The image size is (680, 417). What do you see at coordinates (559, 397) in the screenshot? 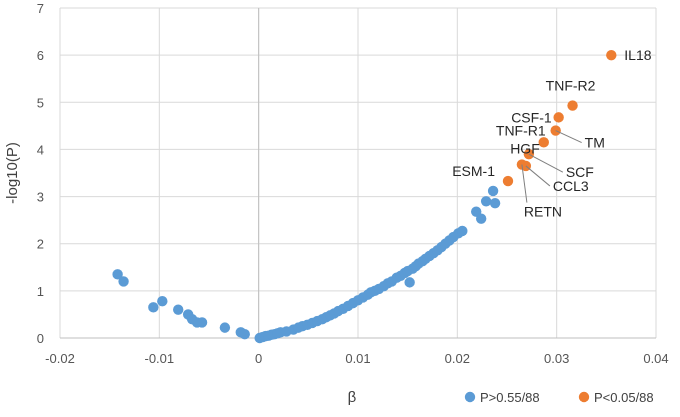
I see `legend: P>0.55/88 P<0.05/88` at bounding box center [559, 397].